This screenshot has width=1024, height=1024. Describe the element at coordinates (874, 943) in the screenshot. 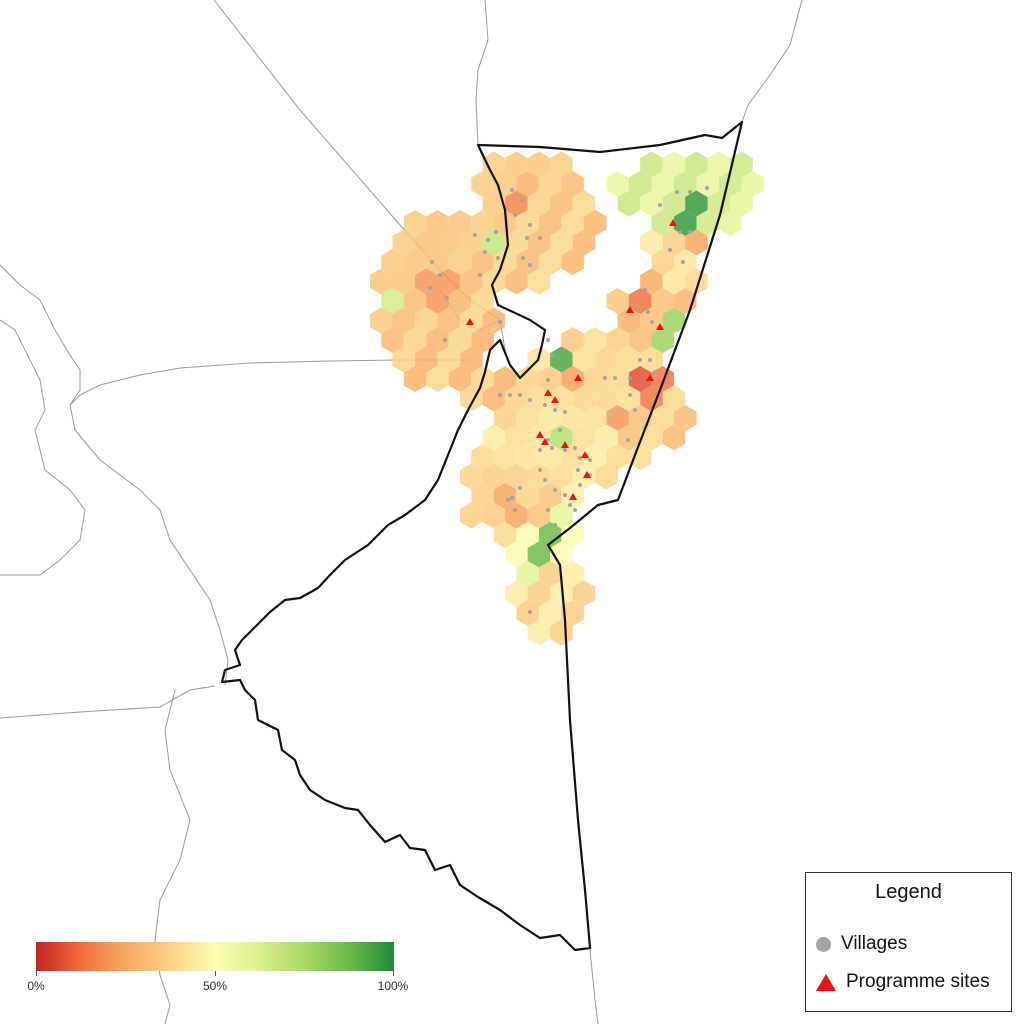

I see `legend-label-villages: Villages` at that location.